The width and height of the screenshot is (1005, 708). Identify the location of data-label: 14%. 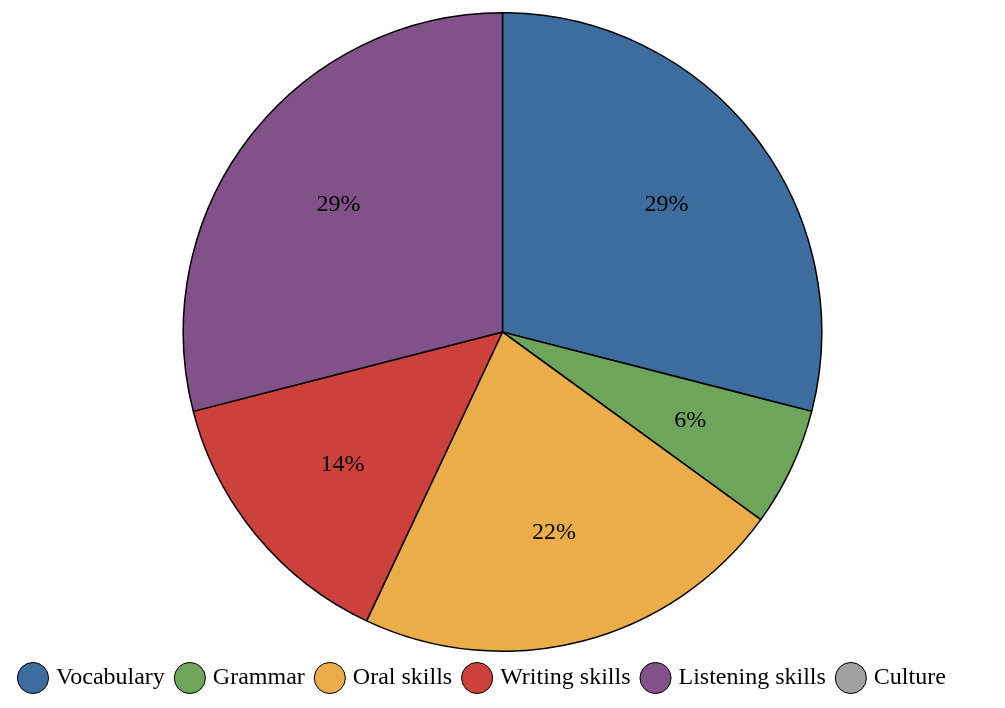
(342, 462).